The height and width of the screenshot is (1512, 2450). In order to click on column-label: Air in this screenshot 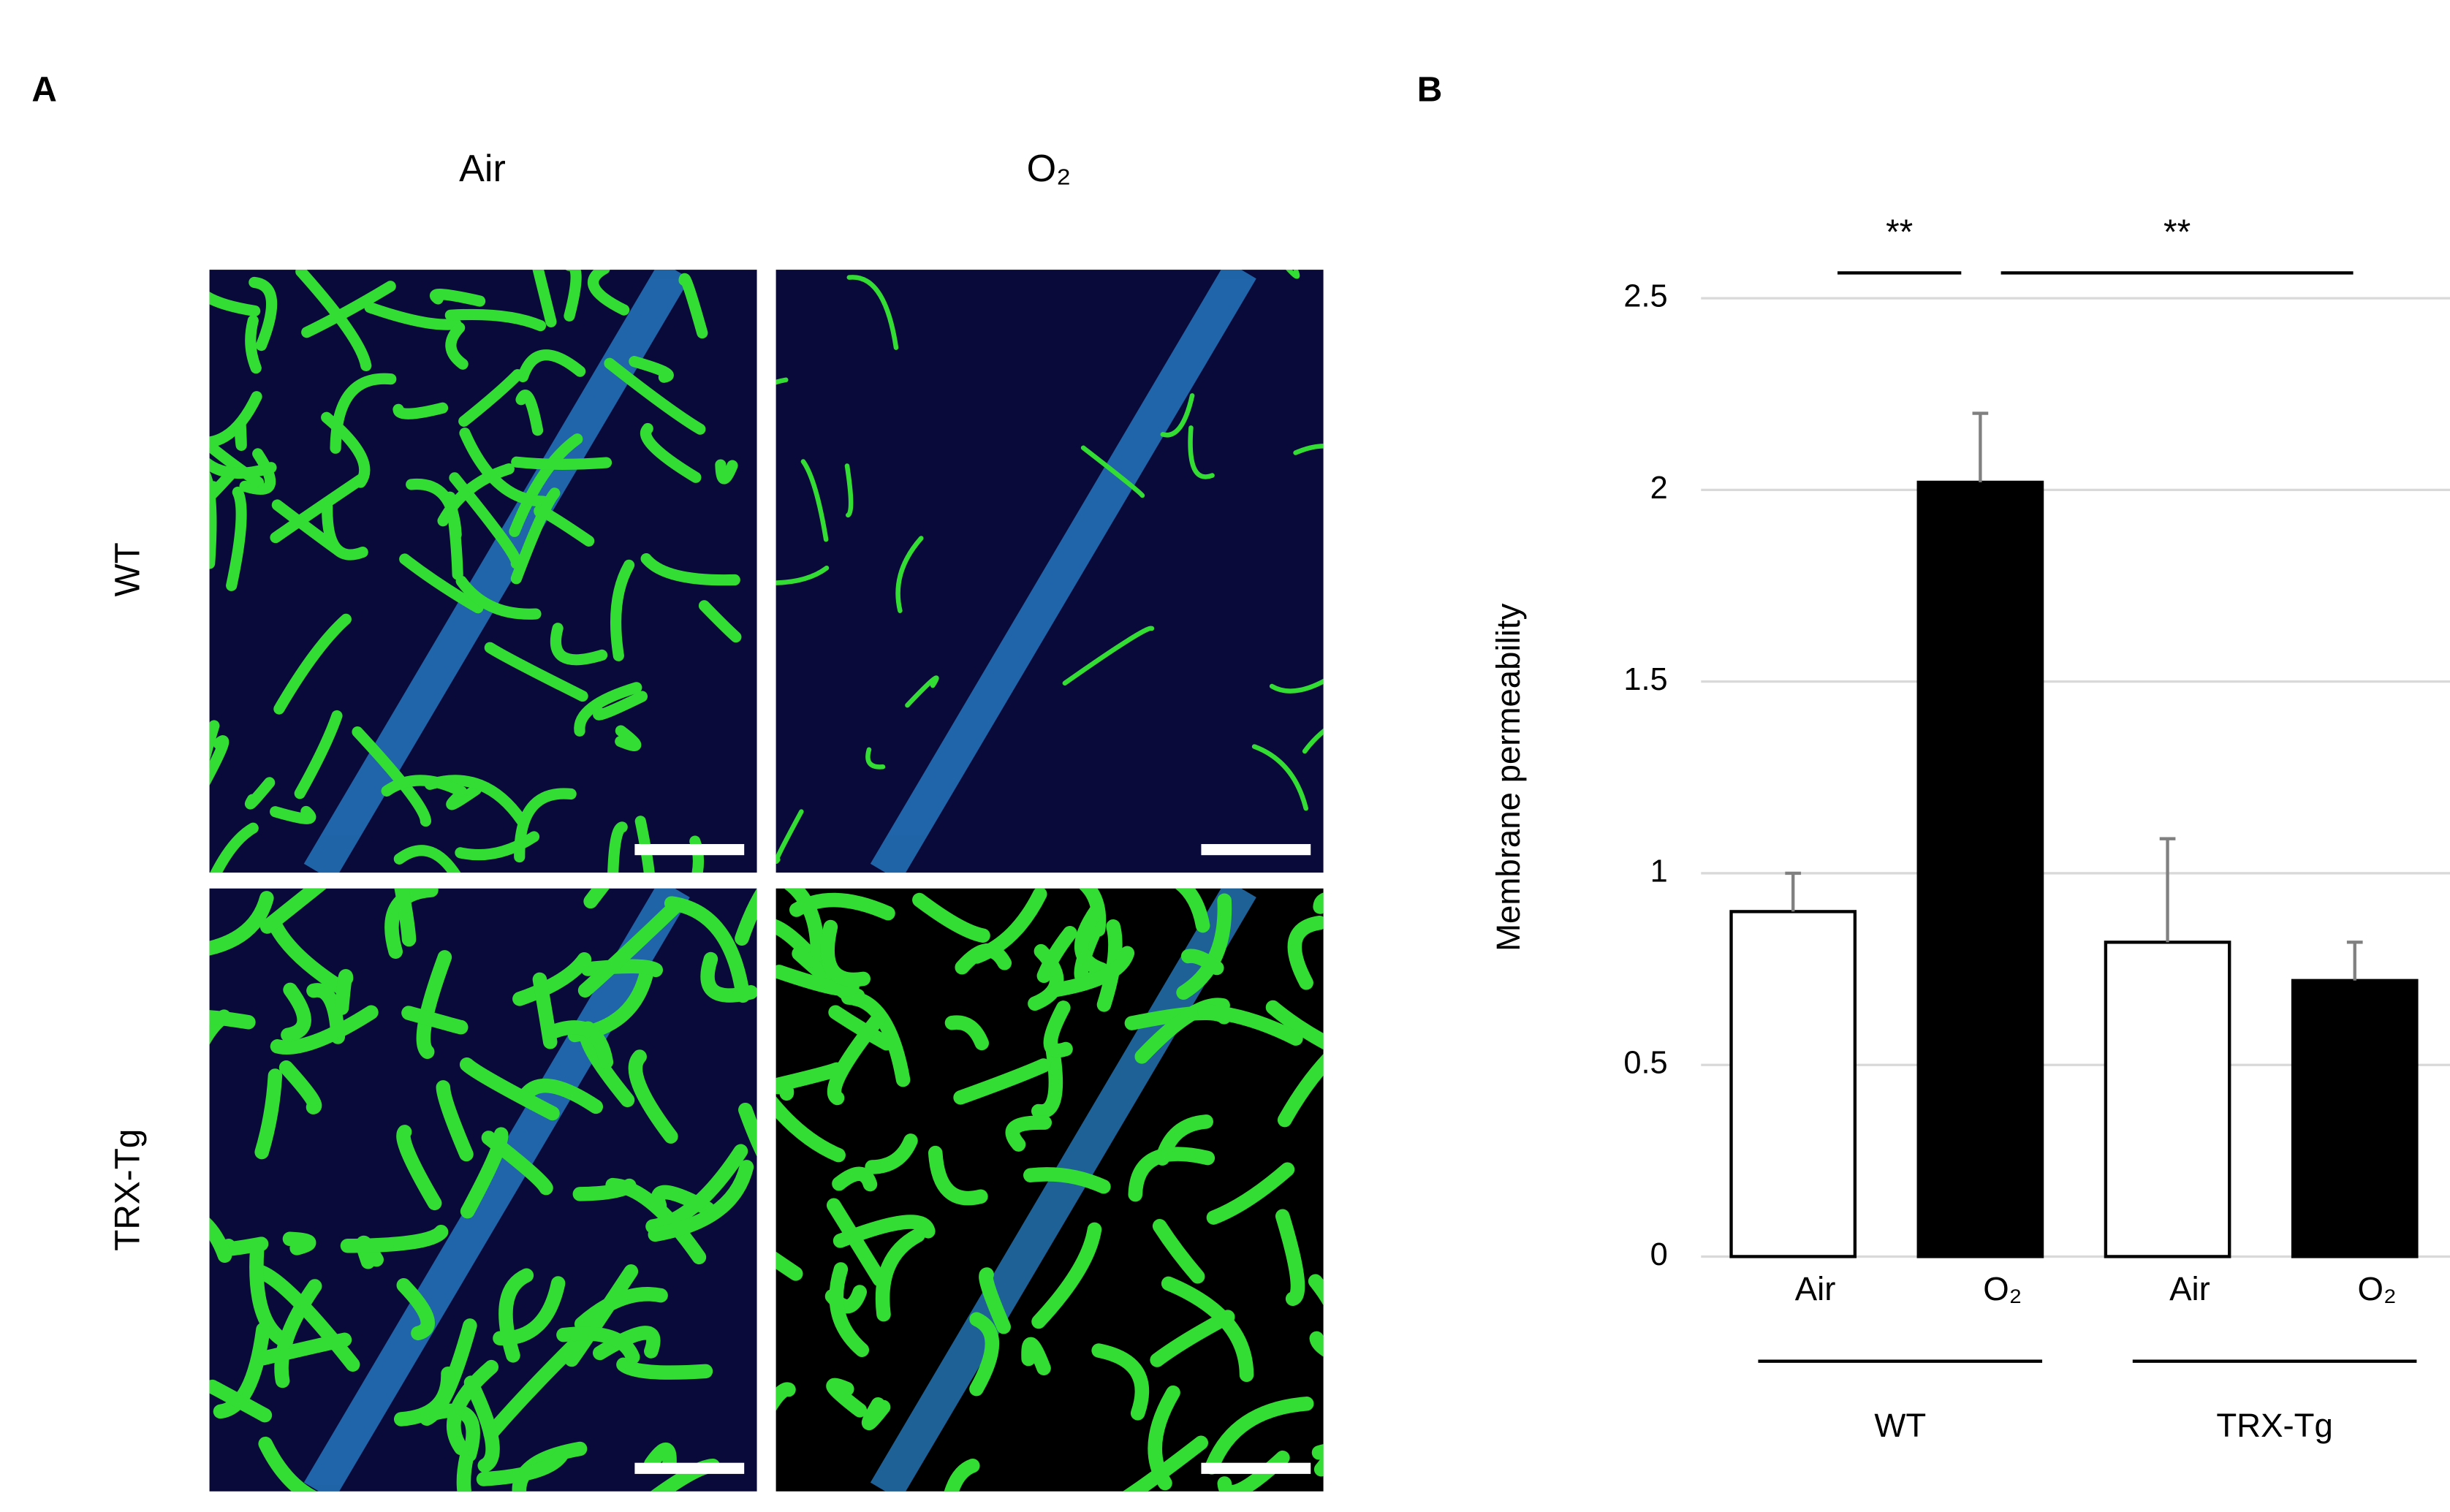, I will do `click(482, 169)`.